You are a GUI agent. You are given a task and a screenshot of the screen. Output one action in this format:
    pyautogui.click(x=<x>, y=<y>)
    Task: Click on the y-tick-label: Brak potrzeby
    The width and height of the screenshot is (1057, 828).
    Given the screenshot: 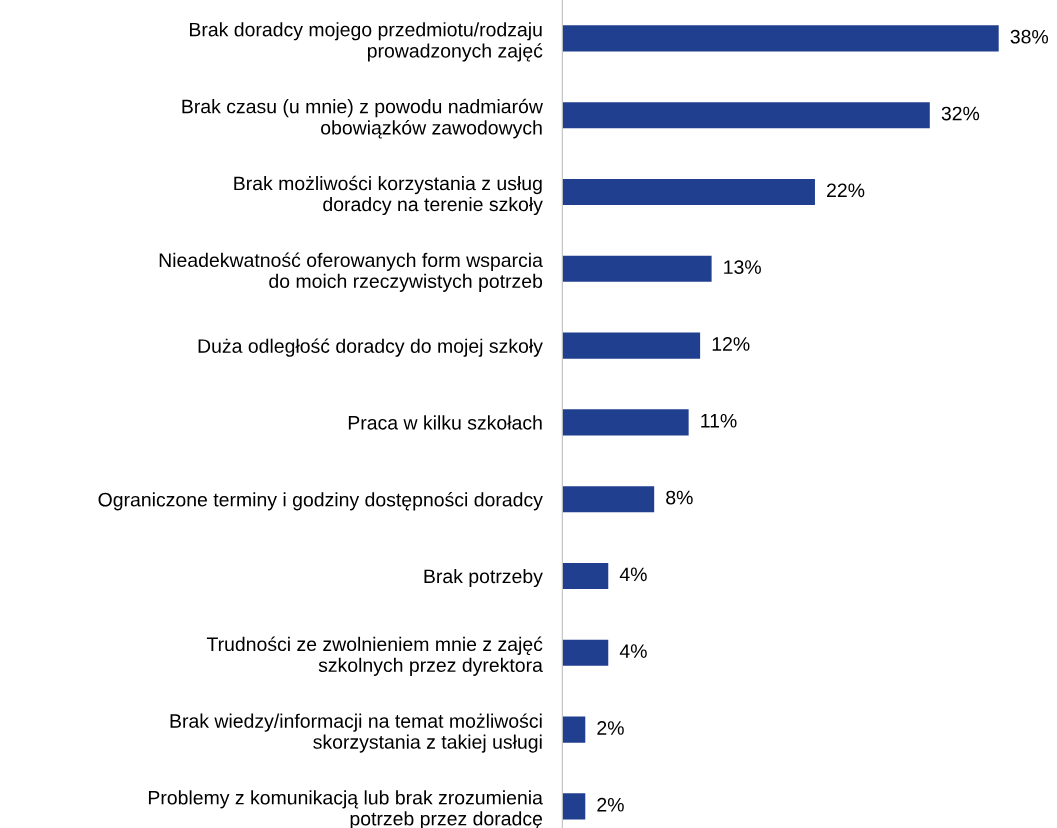 What is the action you would take?
    pyautogui.click(x=483, y=578)
    